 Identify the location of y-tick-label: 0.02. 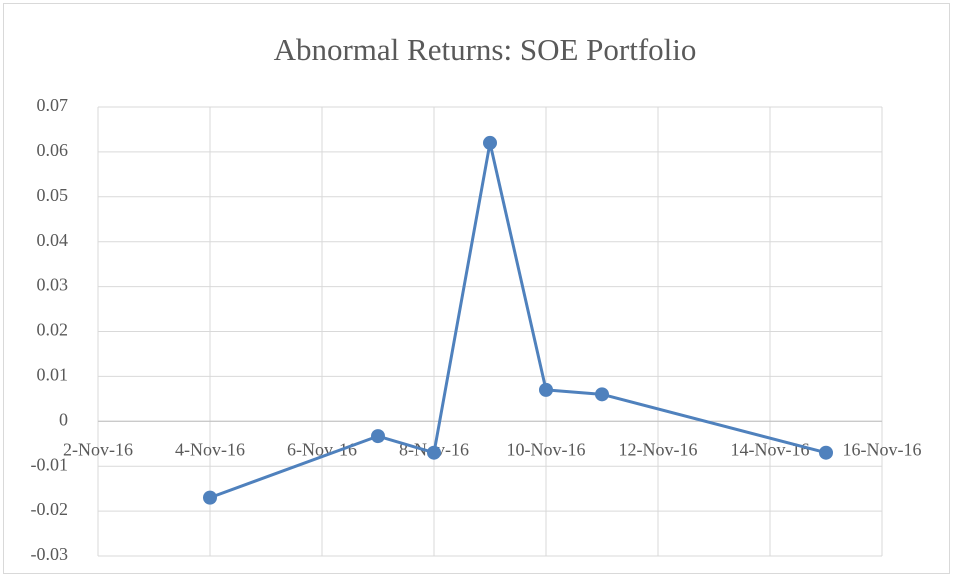
(53, 330).